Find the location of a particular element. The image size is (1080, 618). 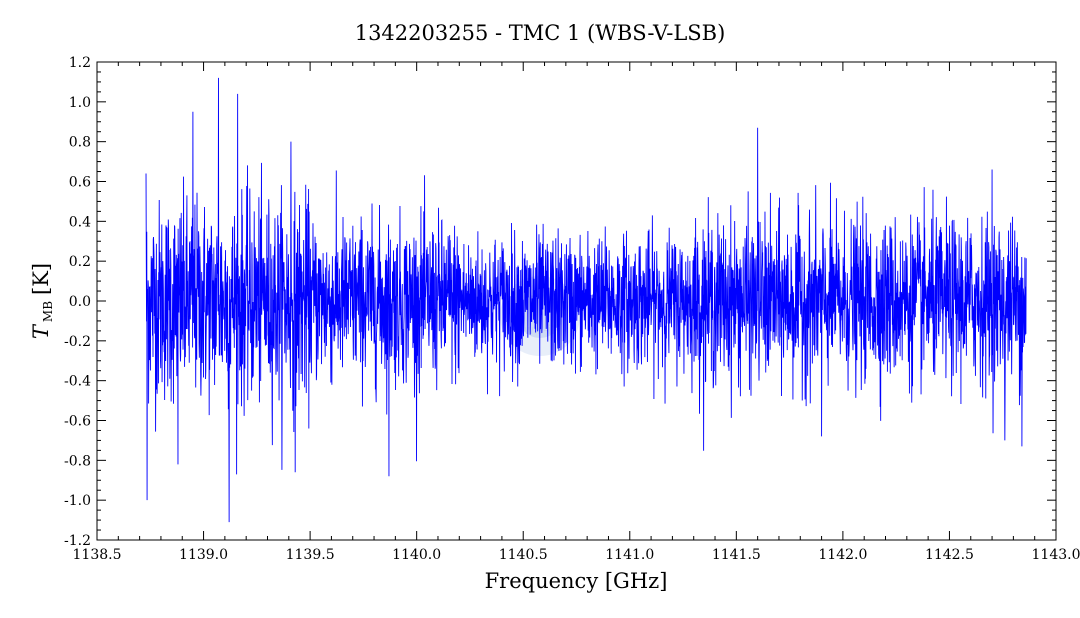

y-tick-label: 0.8 is located at coordinates (80, 143).